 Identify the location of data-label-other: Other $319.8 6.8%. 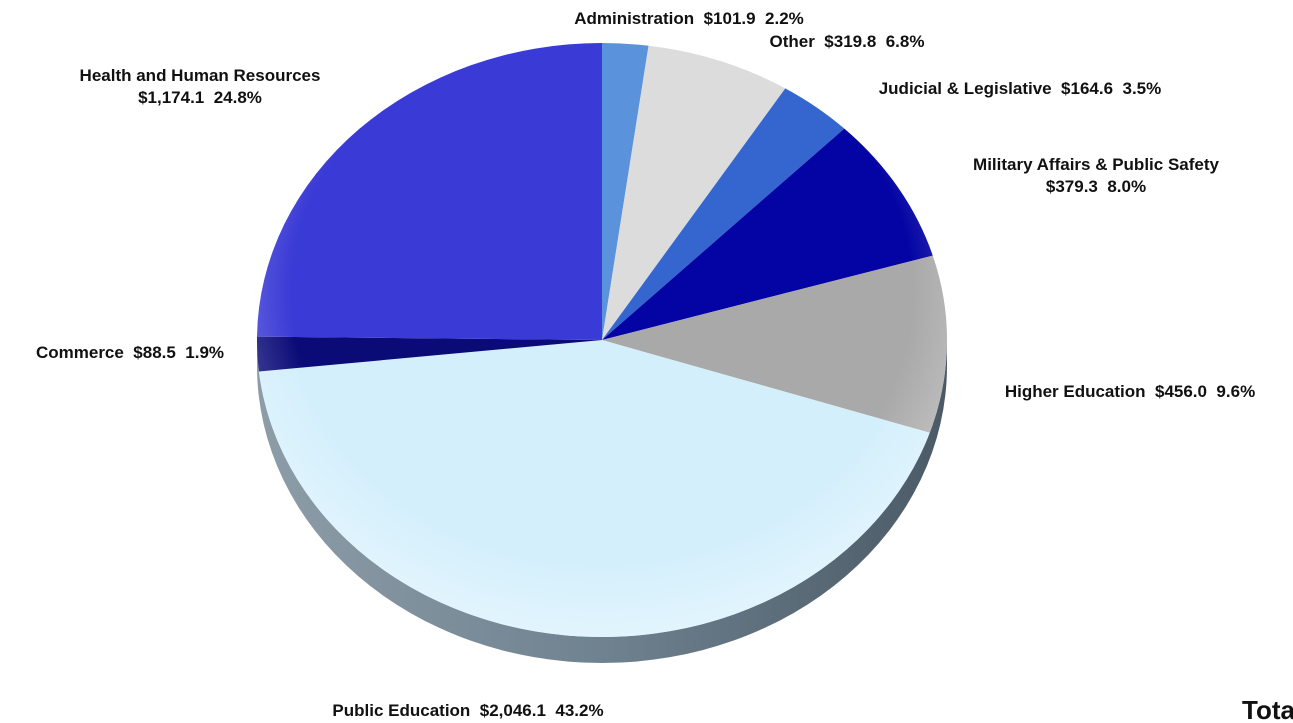
(847, 41).